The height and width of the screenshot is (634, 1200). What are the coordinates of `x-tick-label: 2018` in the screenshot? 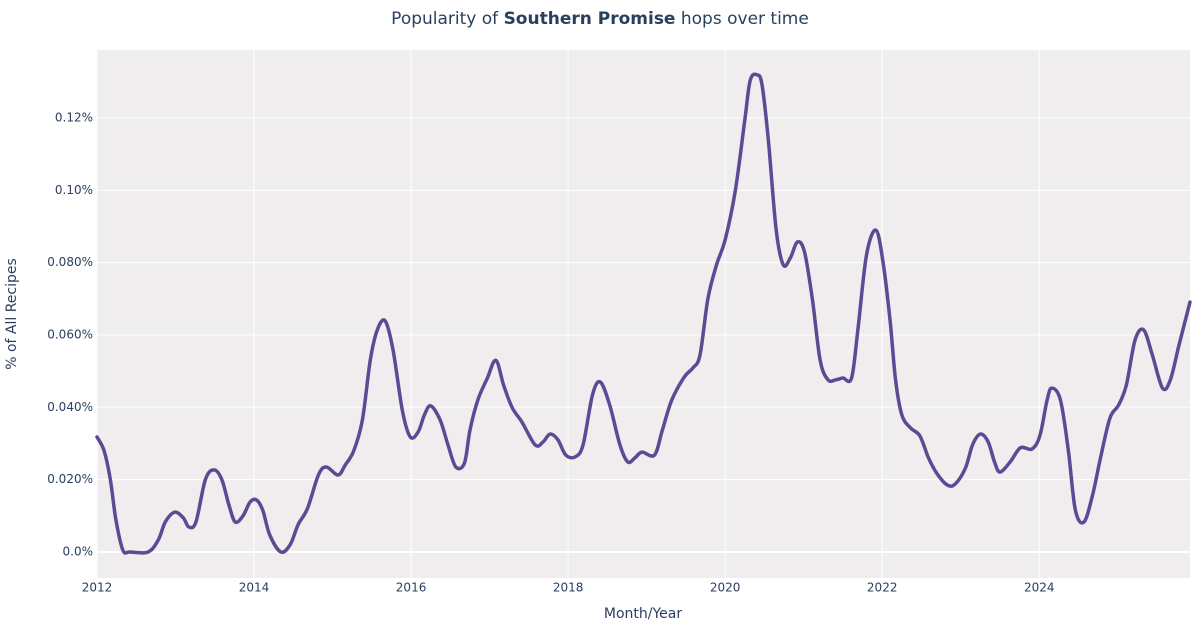 It's located at (568, 588).